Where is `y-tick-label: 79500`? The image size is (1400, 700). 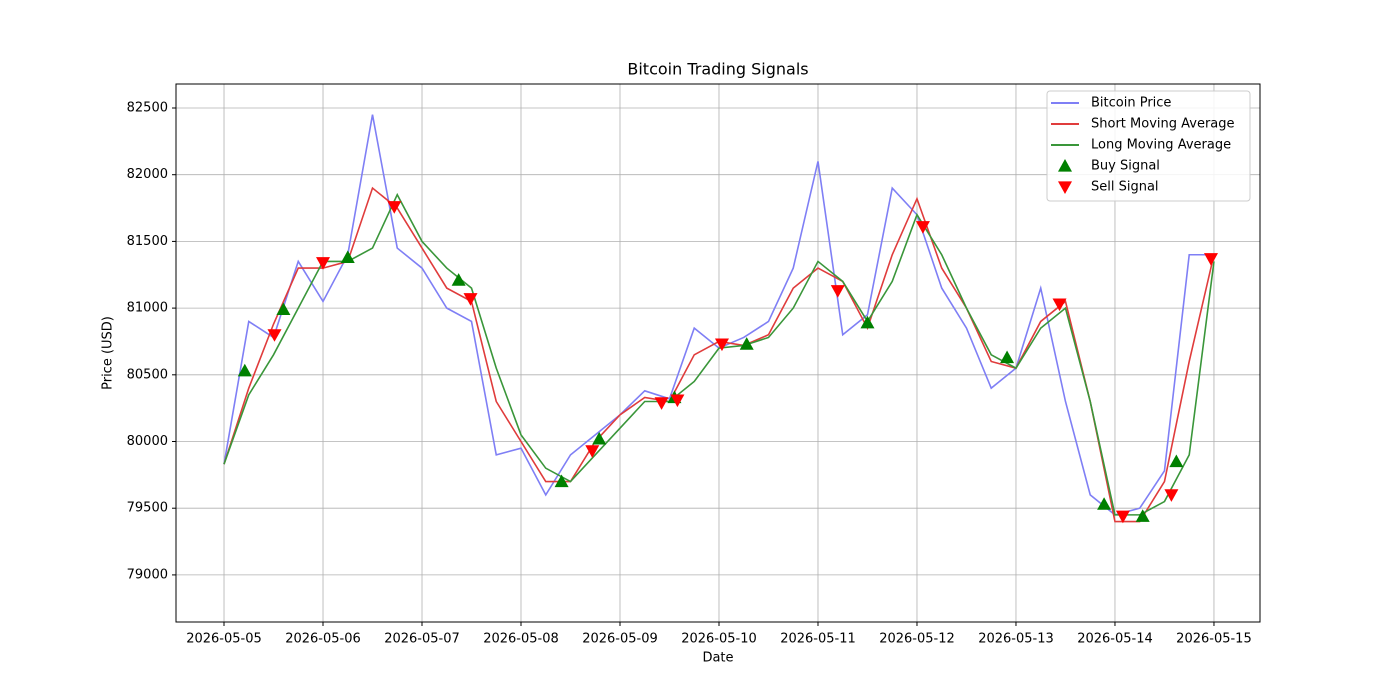 y-tick-label: 79500 is located at coordinates (147, 508).